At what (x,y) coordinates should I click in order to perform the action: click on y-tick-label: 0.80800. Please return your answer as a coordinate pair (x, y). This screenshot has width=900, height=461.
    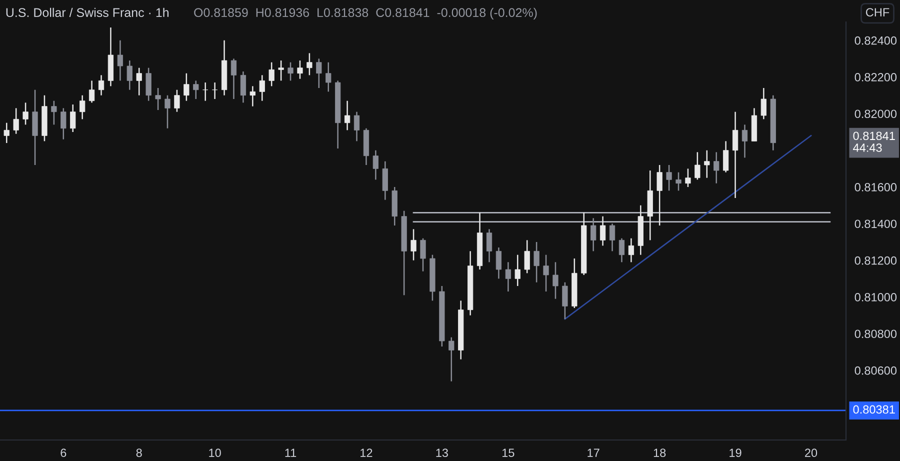
    Looking at the image, I should click on (875, 334).